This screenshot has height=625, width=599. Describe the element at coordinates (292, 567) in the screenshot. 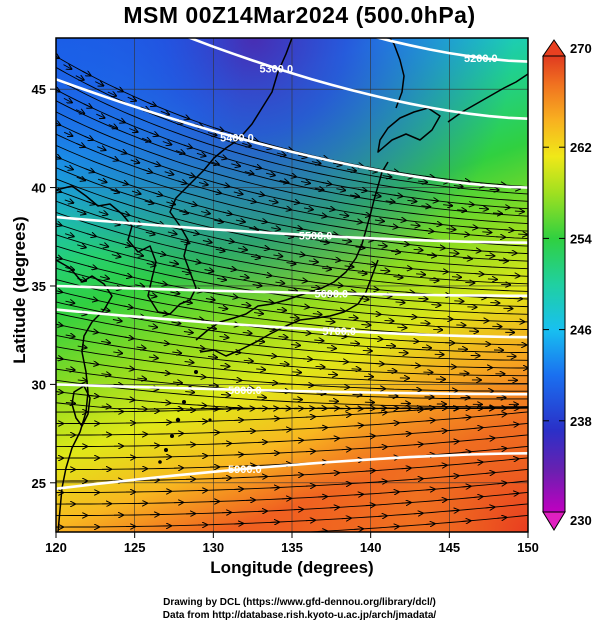

I see `x-axis-label: Longitude (degrees)` at that location.